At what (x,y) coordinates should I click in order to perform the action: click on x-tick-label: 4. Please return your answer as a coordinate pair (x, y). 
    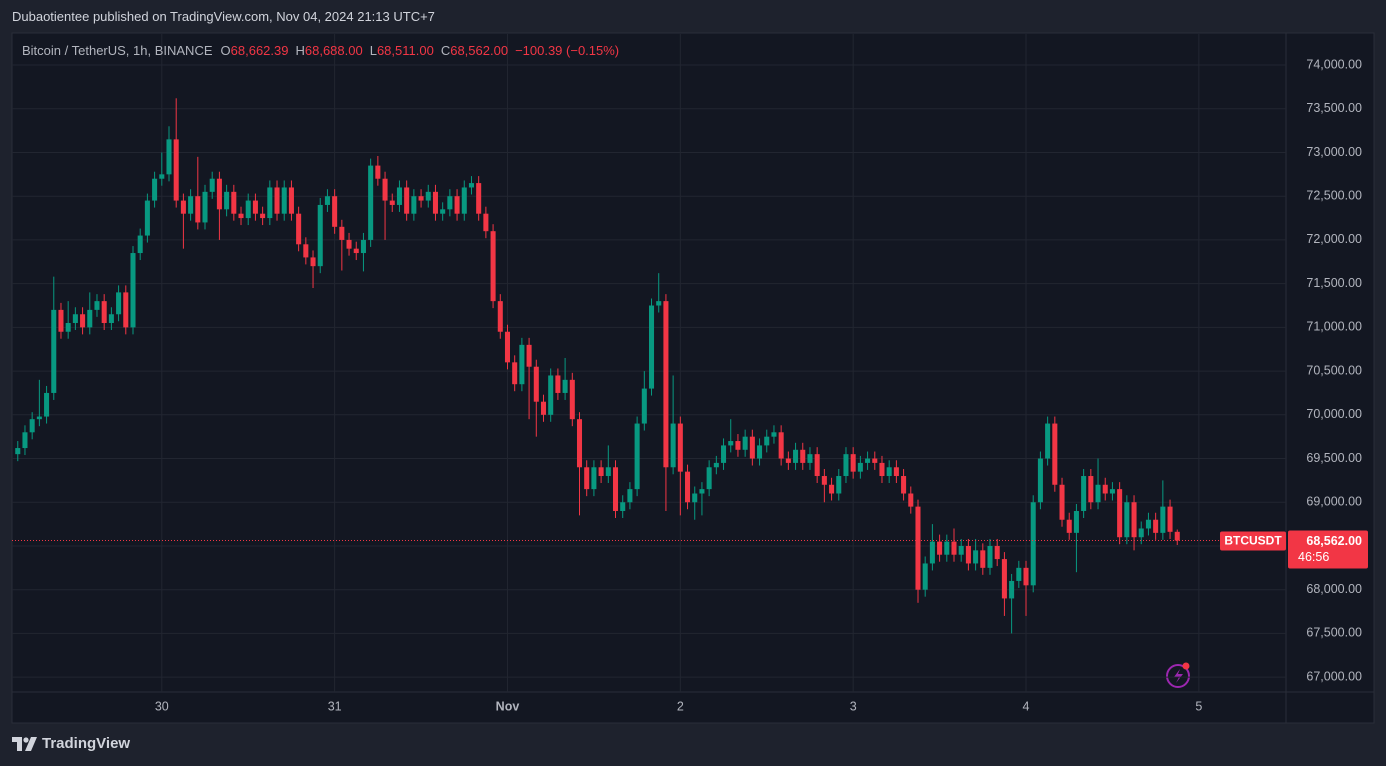
    Looking at the image, I should click on (1026, 706).